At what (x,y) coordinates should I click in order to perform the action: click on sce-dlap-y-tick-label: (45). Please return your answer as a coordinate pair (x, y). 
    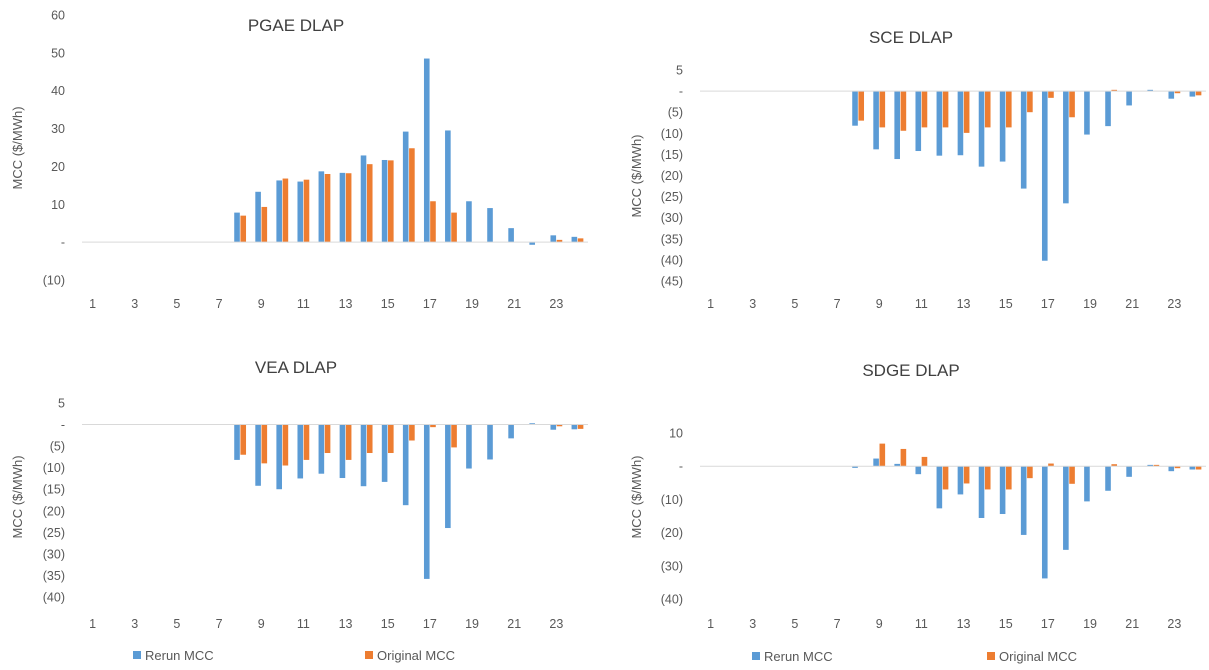
    Looking at the image, I should click on (672, 282).